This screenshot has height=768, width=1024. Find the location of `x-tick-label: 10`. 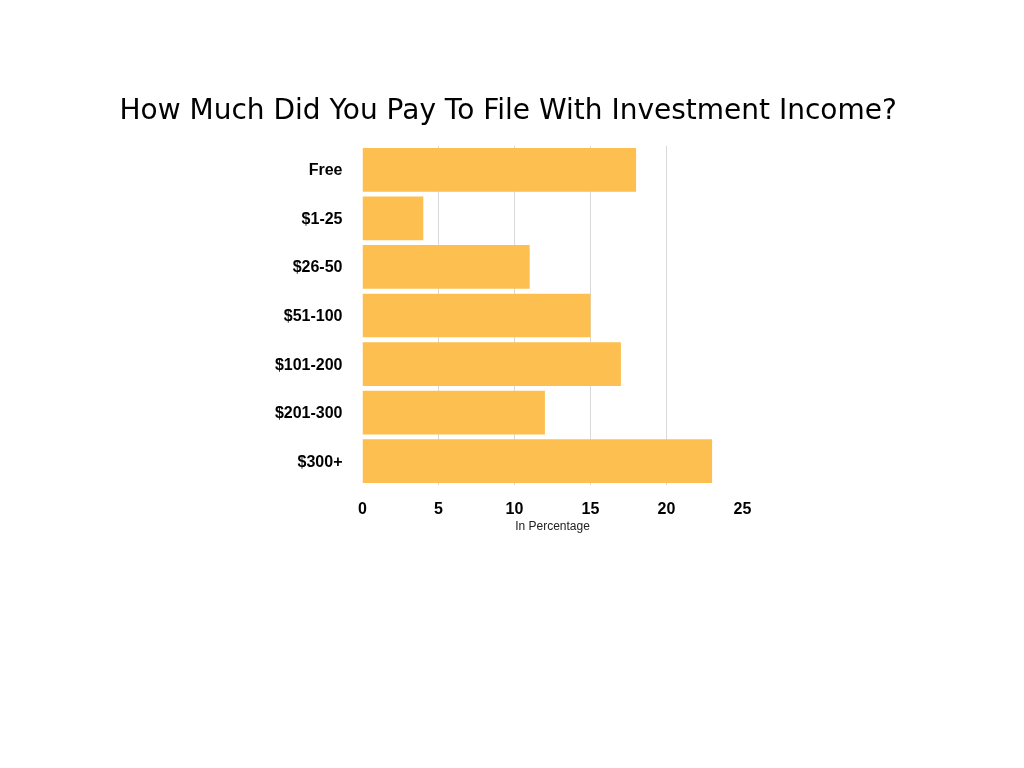

x-tick-label: 10 is located at coordinates (514, 508).